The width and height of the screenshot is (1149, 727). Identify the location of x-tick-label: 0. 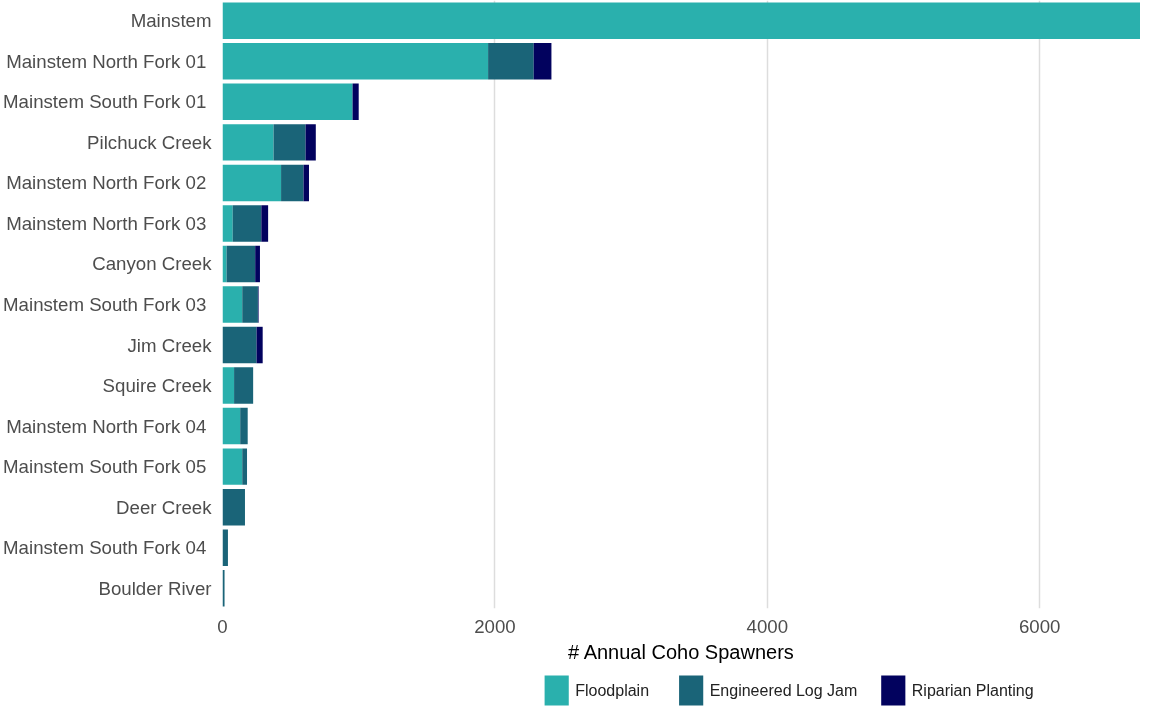
(222, 626).